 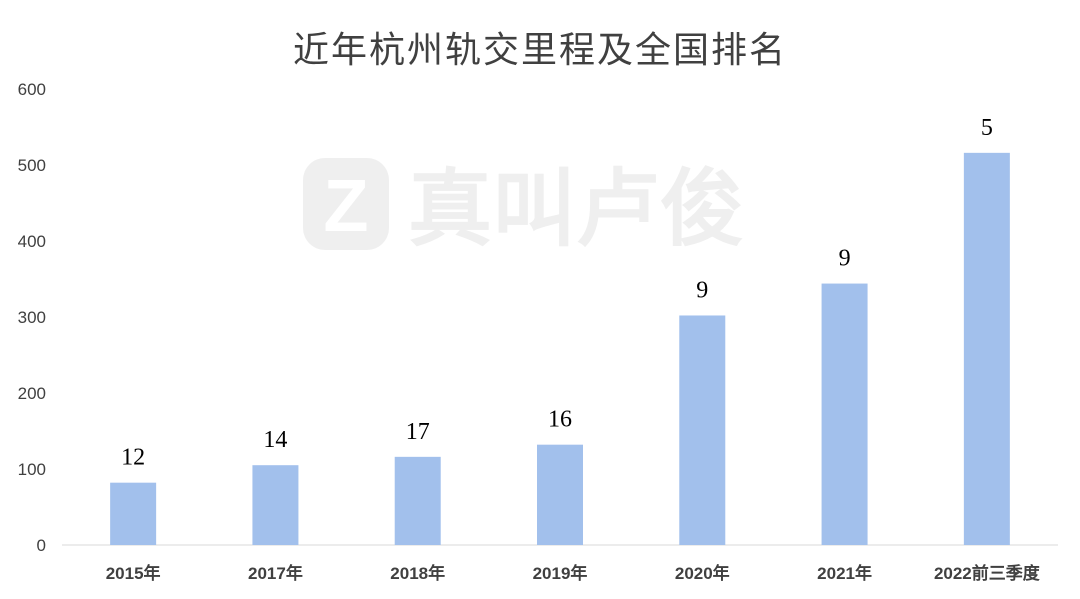 What do you see at coordinates (275, 573) in the screenshot?
I see `x-tick-label: 2017年` at bounding box center [275, 573].